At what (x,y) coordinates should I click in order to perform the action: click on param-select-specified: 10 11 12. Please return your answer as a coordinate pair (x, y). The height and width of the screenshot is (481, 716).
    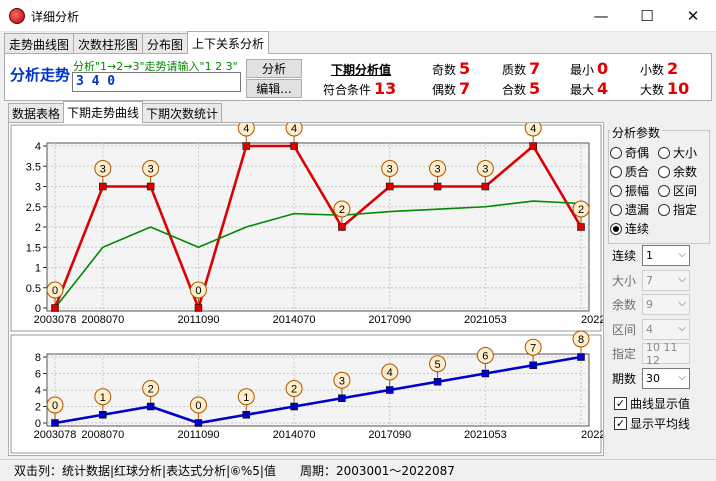
    Looking at the image, I should click on (666, 353).